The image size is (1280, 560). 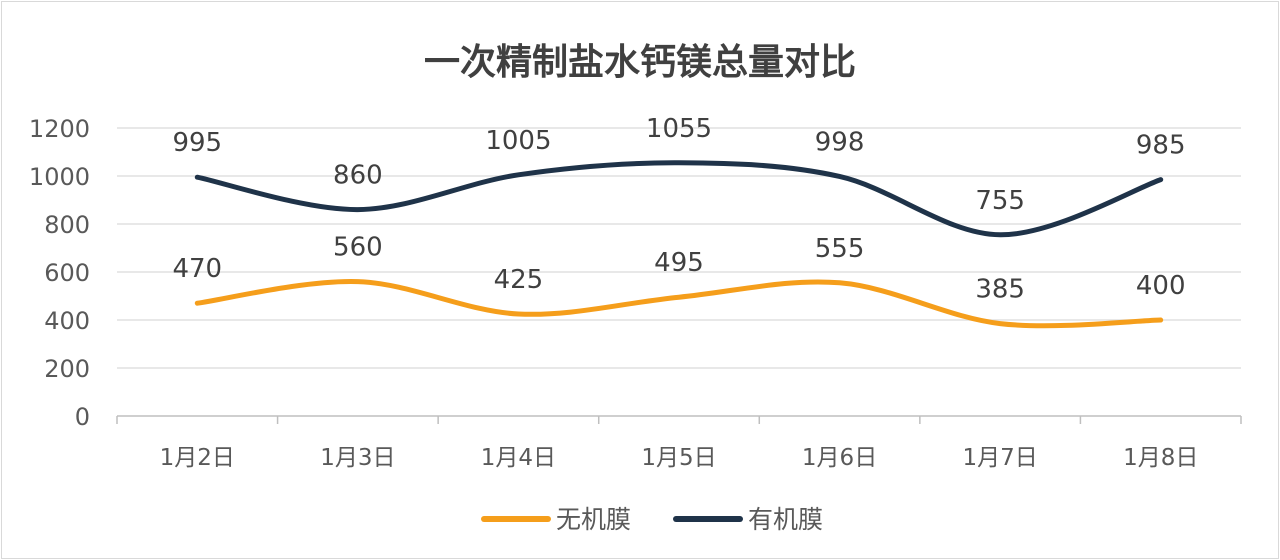 What do you see at coordinates (59, 177) in the screenshot?
I see `y-tick-label: 1000` at bounding box center [59, 177].